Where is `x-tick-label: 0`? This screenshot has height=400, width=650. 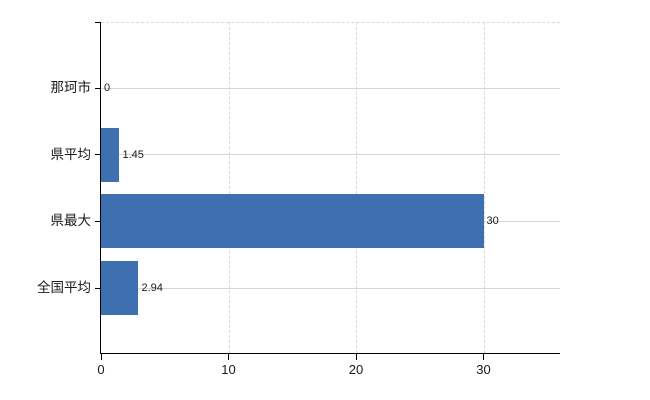 x-tick-label: 0 is located at coordinates (101, 369).